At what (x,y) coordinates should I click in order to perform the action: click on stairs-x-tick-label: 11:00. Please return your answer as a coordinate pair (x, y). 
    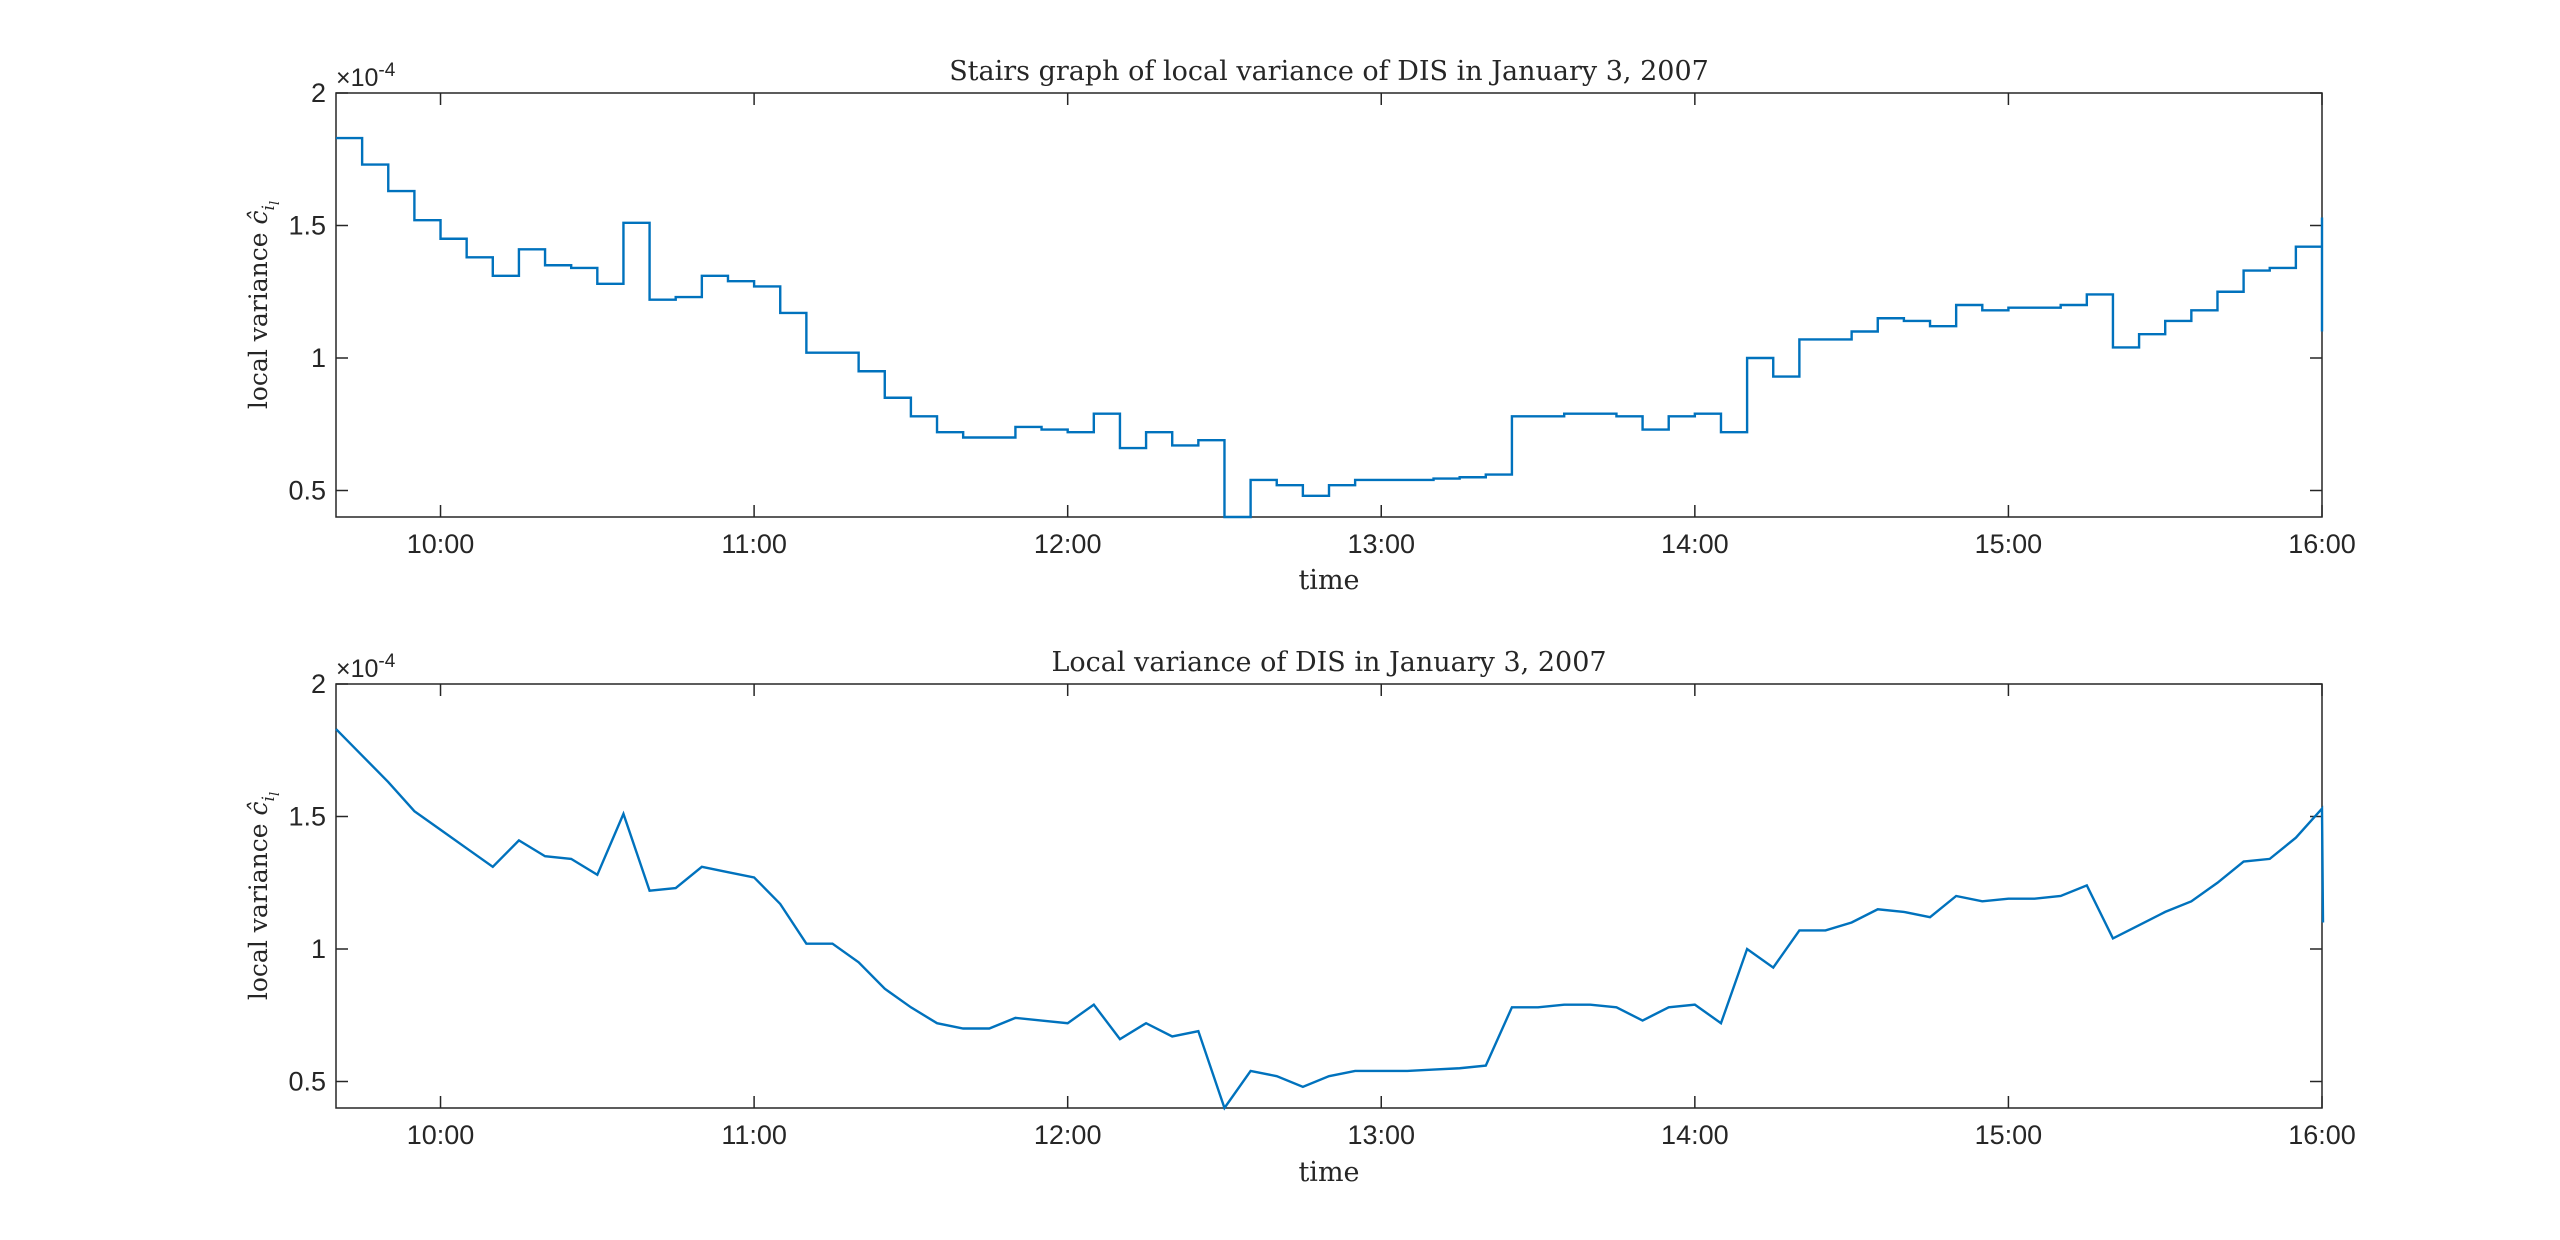
    Looking at the image, I should click on (754, 544).